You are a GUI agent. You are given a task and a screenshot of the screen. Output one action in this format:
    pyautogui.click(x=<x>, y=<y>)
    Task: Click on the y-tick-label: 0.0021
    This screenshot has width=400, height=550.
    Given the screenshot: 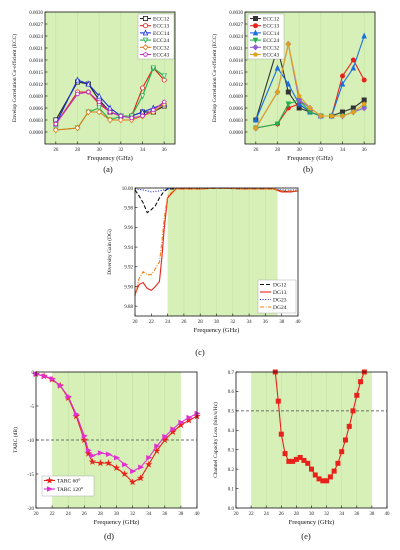 What is the action you would take?
    pyautogui.click(x=236, y=49)
    